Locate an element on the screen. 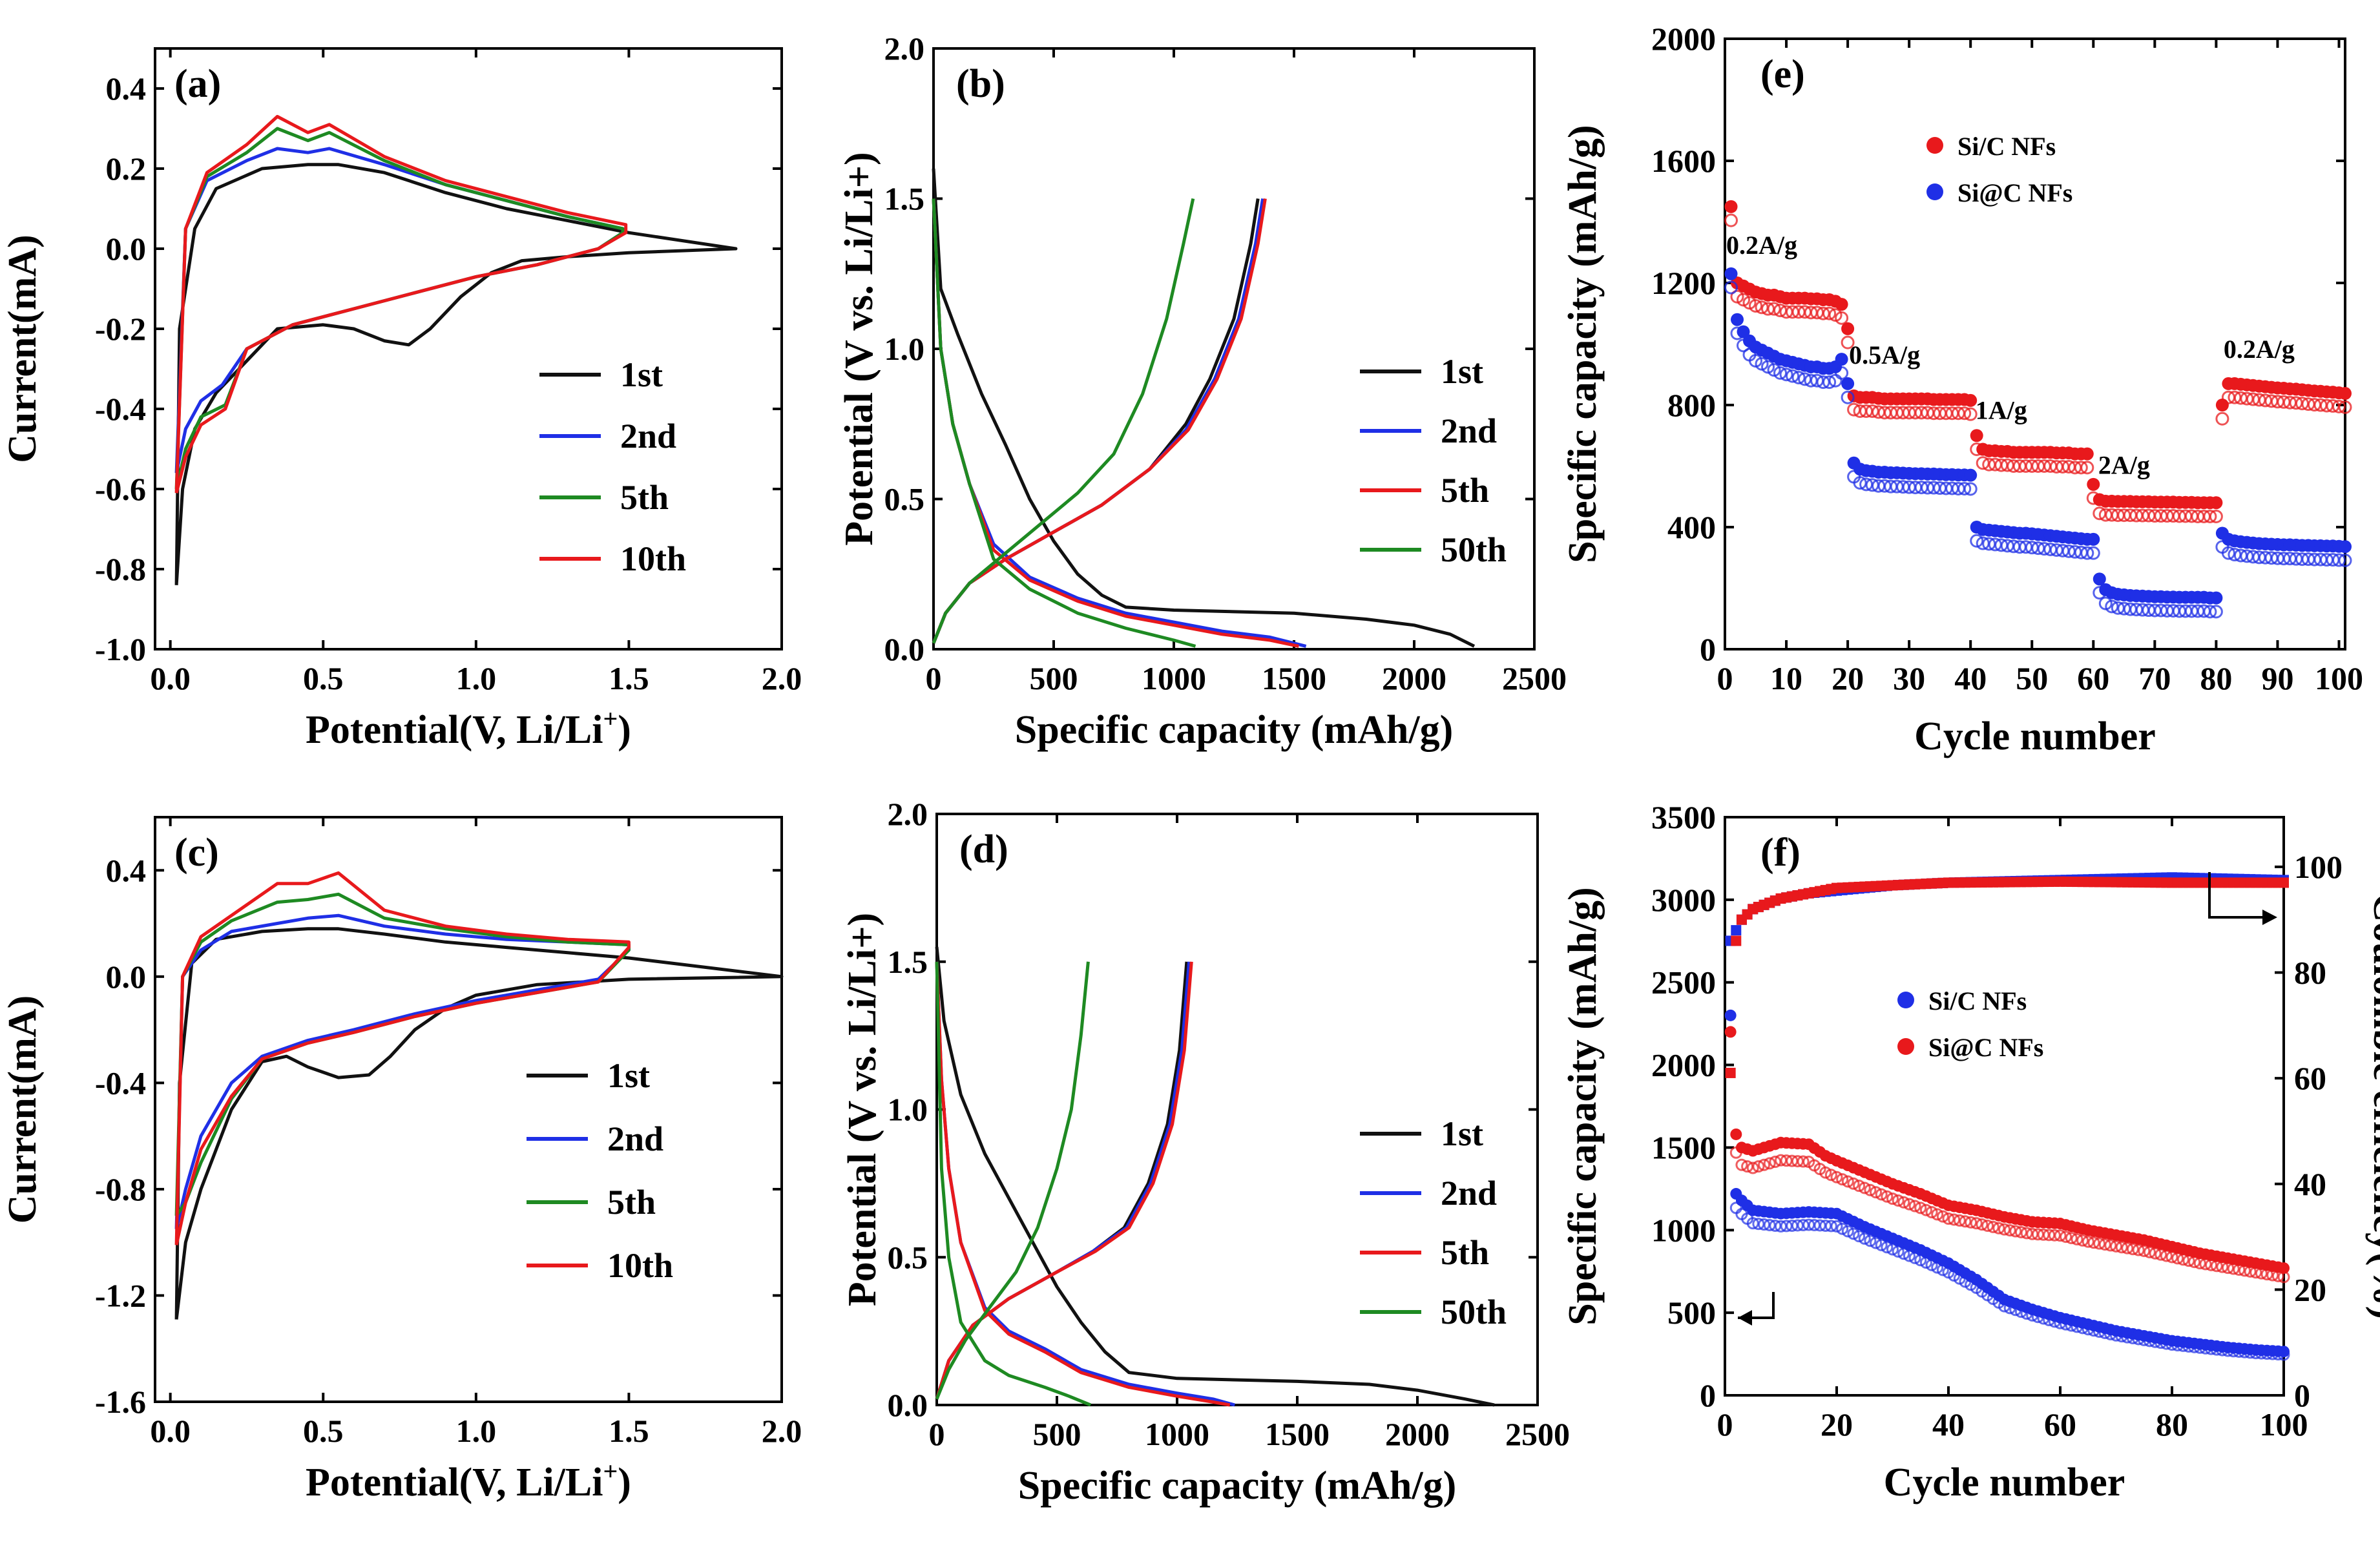 This screenshot has height=1551, width=2380. series-line-5th-charge is located at coordinates (1099, 421).